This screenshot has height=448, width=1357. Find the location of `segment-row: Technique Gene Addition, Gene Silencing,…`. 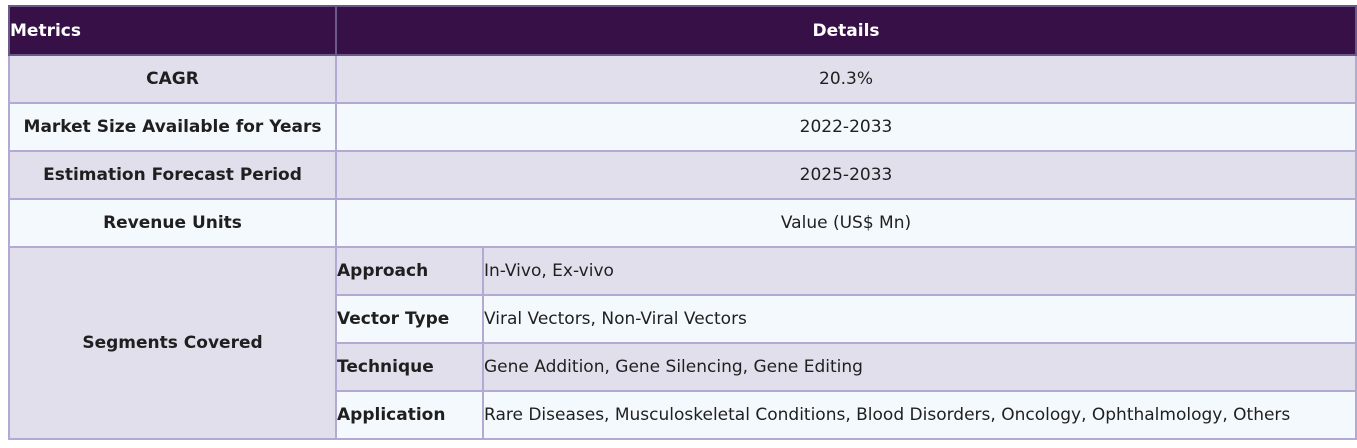

segment-row: Technique Gene Addition, Gene Silencing,… is located at coordinates (683, 367).